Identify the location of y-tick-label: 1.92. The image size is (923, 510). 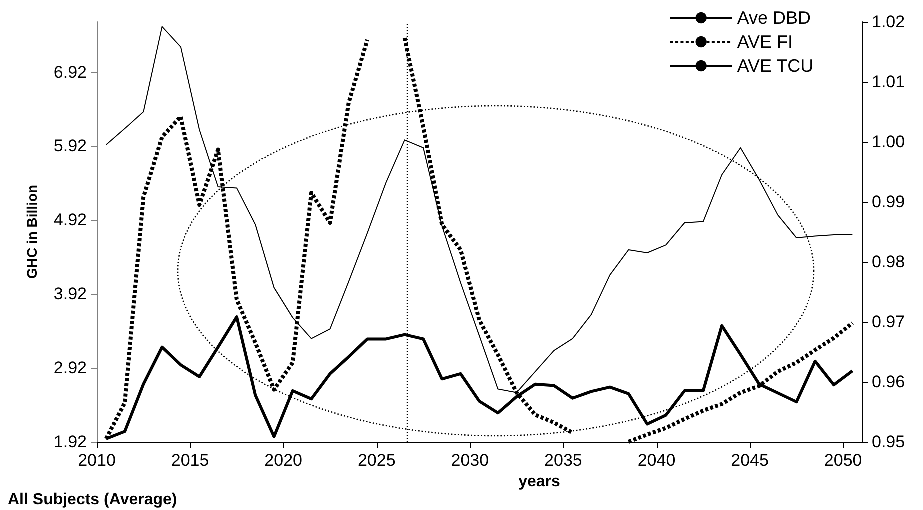
(70, 442).